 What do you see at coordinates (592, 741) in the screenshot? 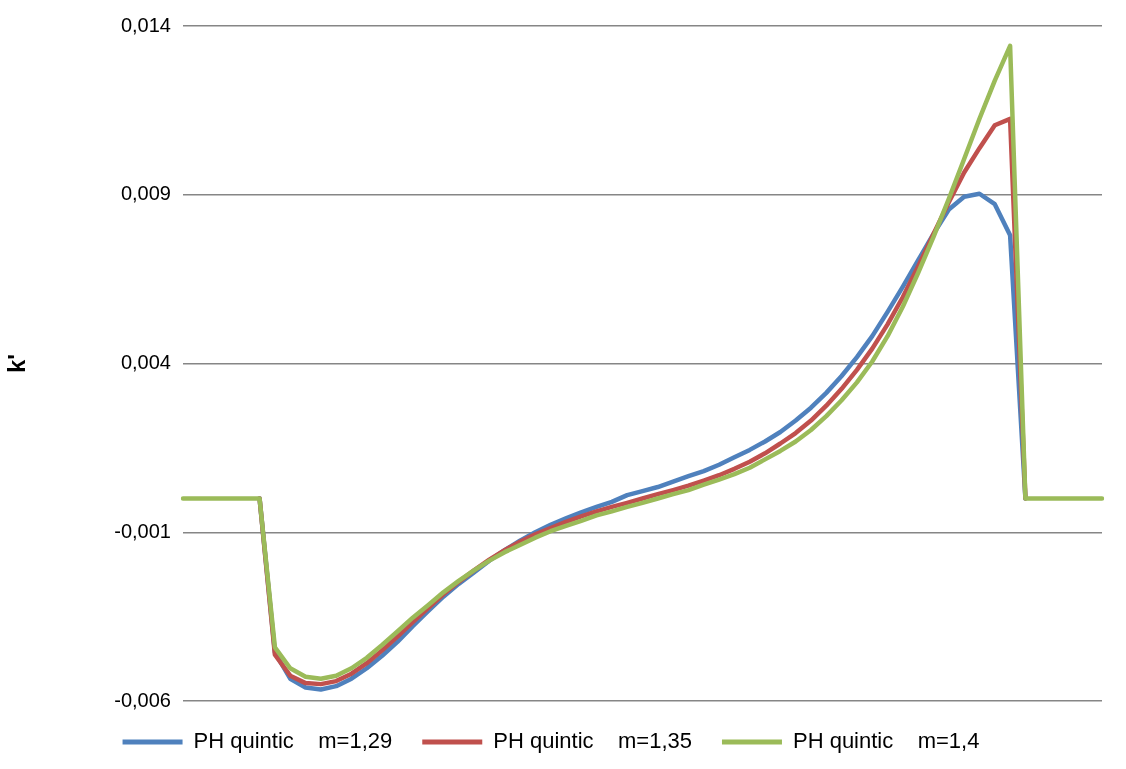
I see `legend-label: PH quintic m=1,35` at bounding box center [592, 741].